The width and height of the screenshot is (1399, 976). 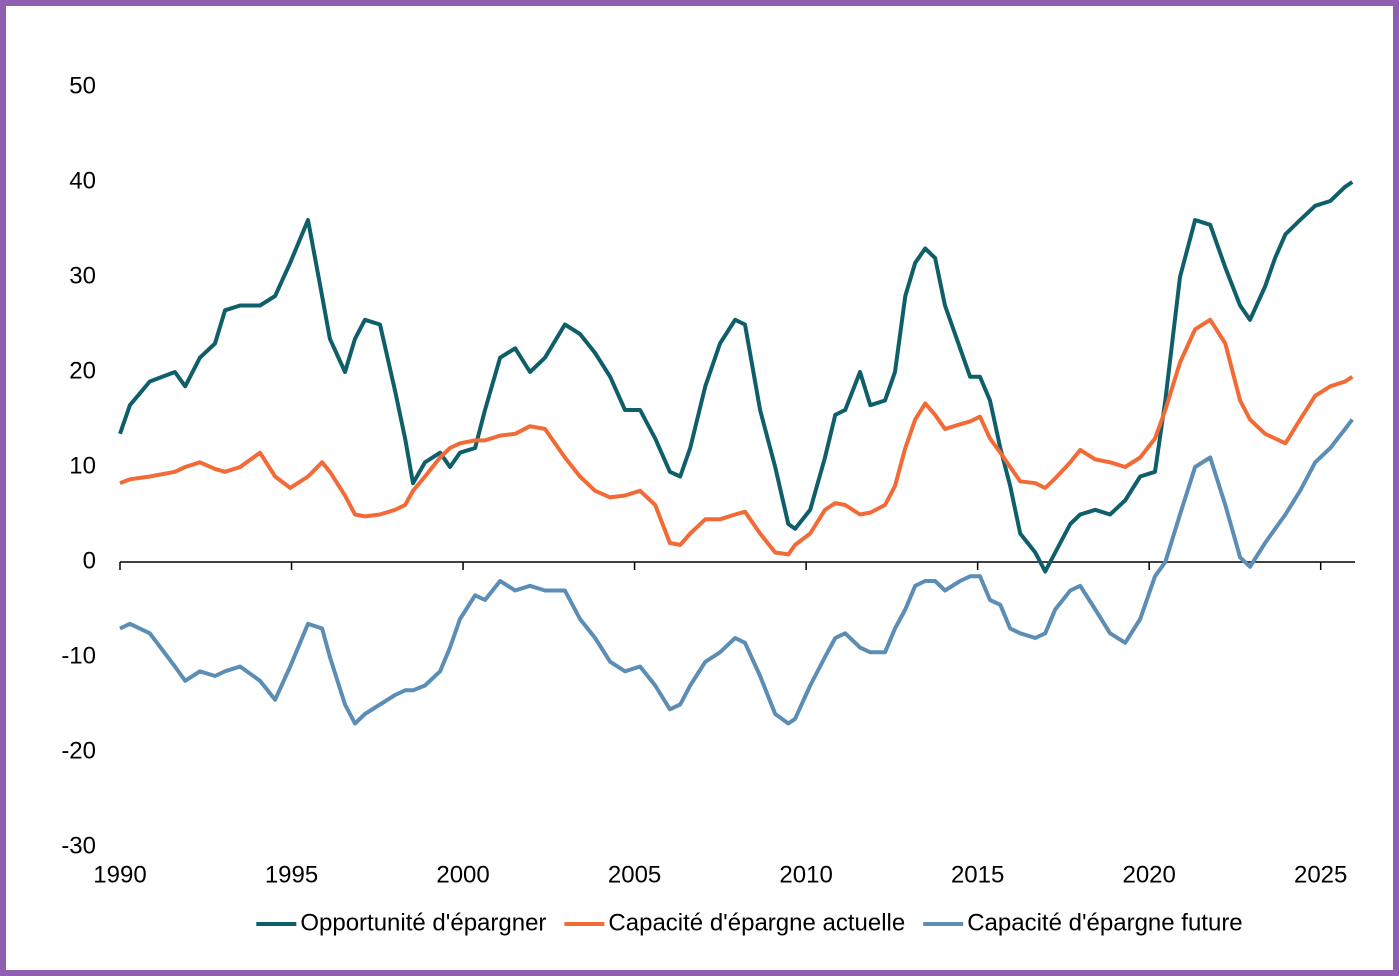 I want to click on x-tick-label: 2020, so click(x=1148, y=874).